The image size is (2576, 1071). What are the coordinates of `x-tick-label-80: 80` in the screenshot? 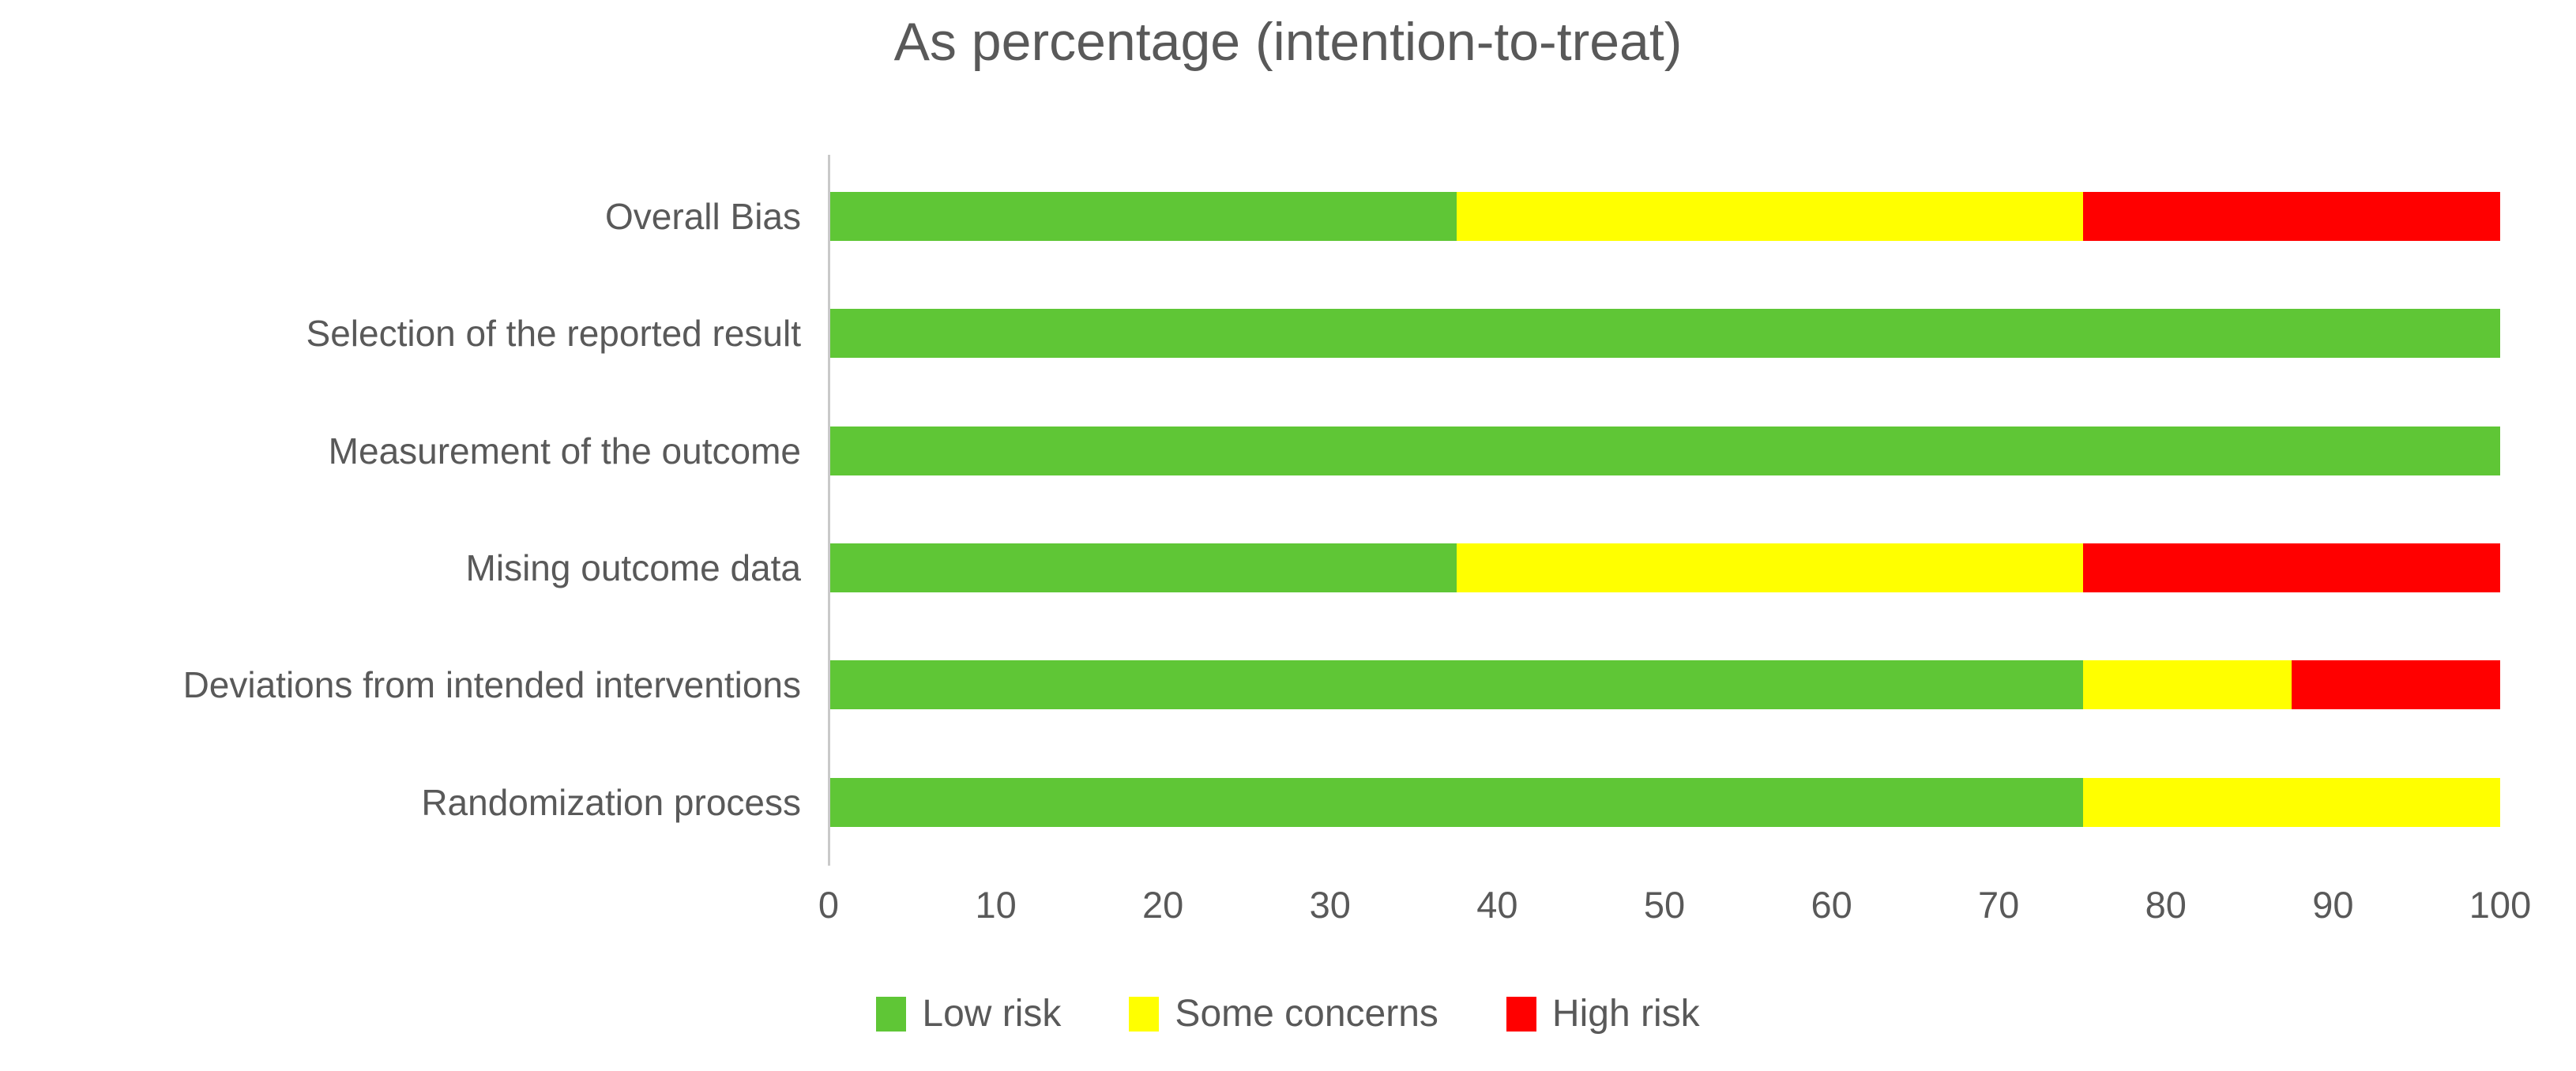 It's located at (2166, 905).